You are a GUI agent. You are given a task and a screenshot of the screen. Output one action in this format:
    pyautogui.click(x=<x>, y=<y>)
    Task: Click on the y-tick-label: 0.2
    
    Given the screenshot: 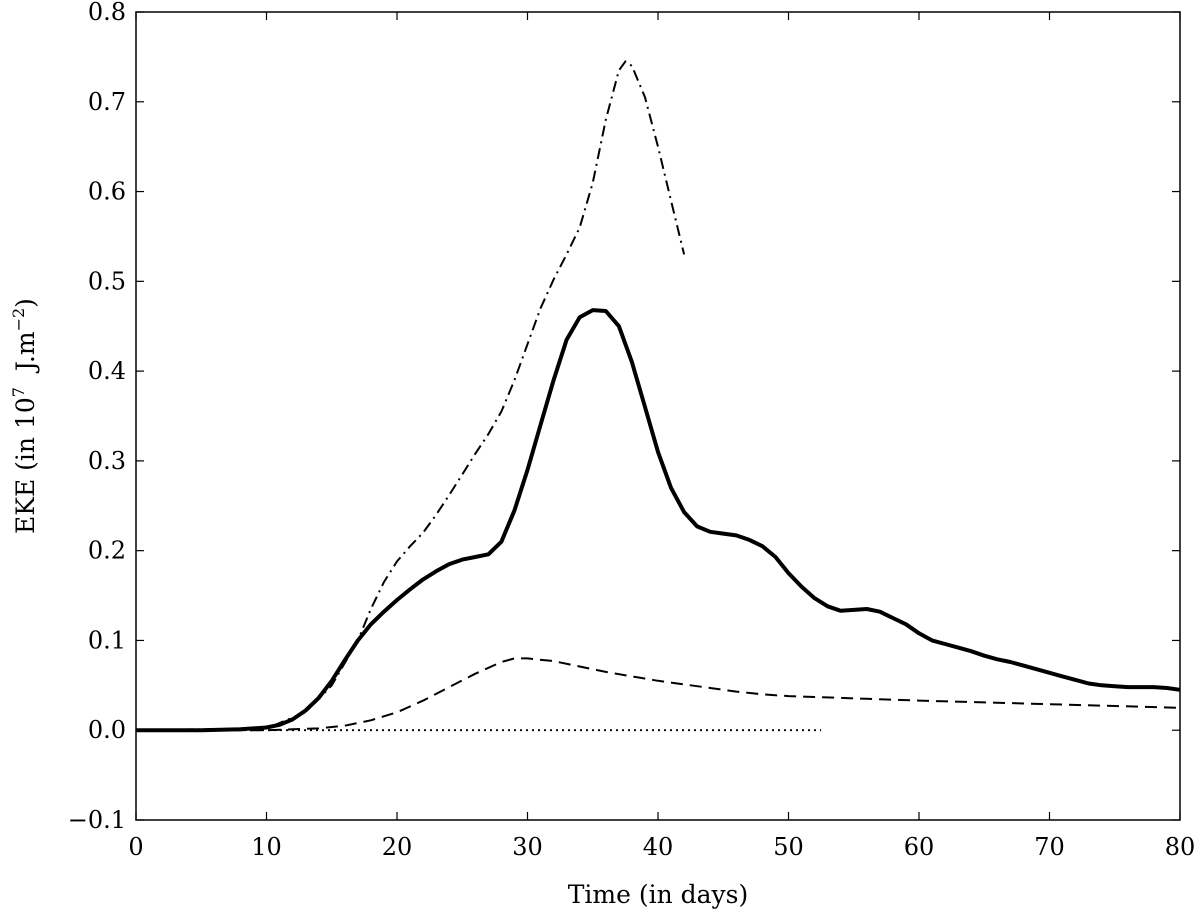 What is the action you would take?
    pyautogui.click(x=107, y=551)
    